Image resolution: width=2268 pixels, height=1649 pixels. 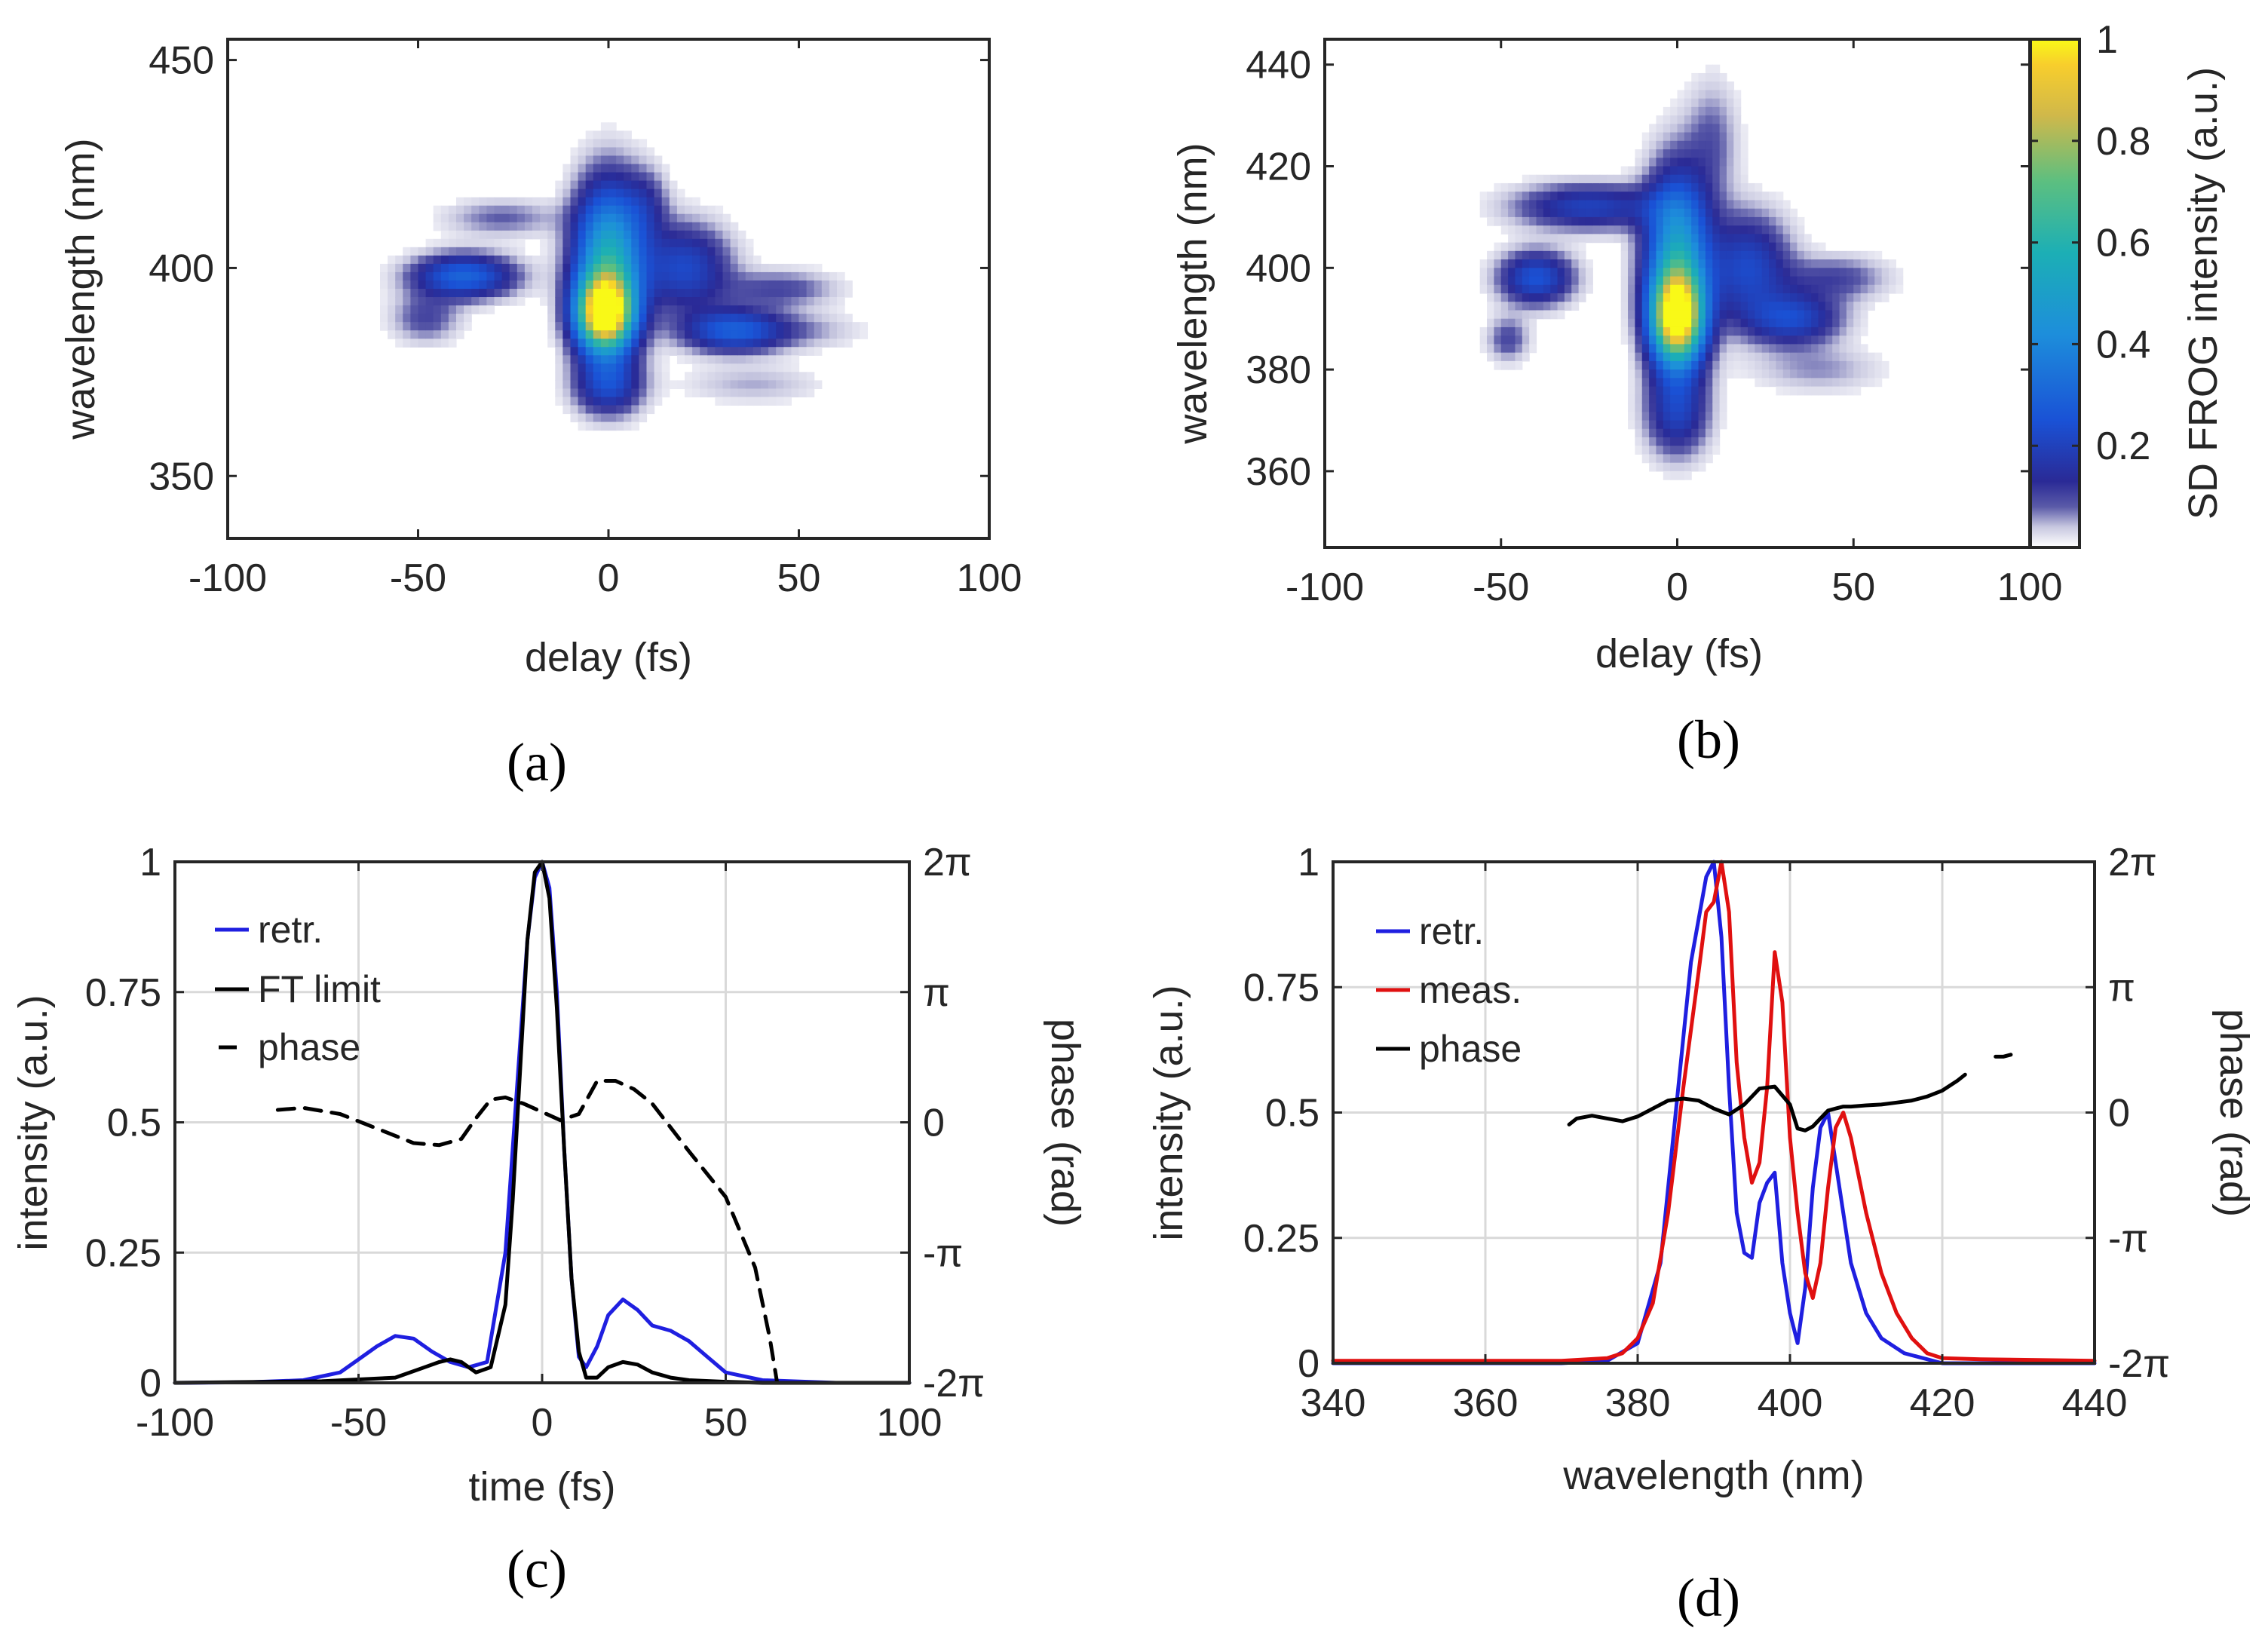 What do you see at coordinates (799, 578) in the screenshot?
I see `x-tick-label: 50` at bounding box center [799, 578].